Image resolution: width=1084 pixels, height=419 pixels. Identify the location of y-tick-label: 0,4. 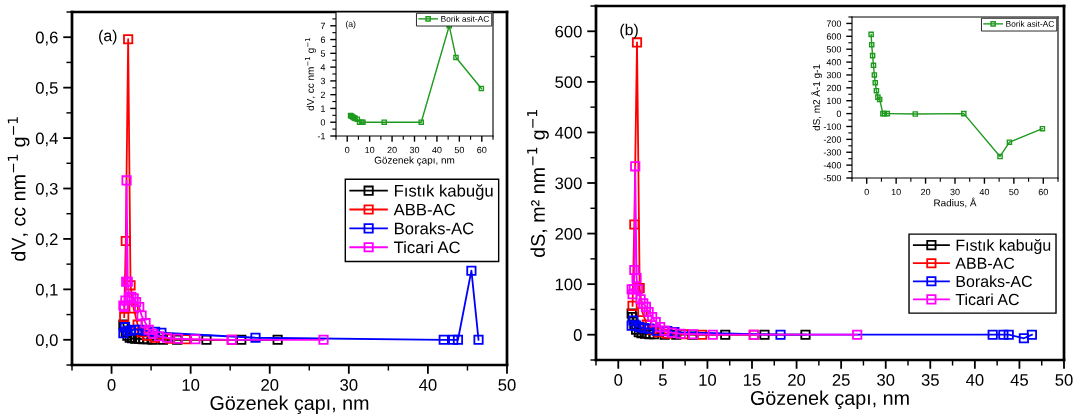
(46, 139).